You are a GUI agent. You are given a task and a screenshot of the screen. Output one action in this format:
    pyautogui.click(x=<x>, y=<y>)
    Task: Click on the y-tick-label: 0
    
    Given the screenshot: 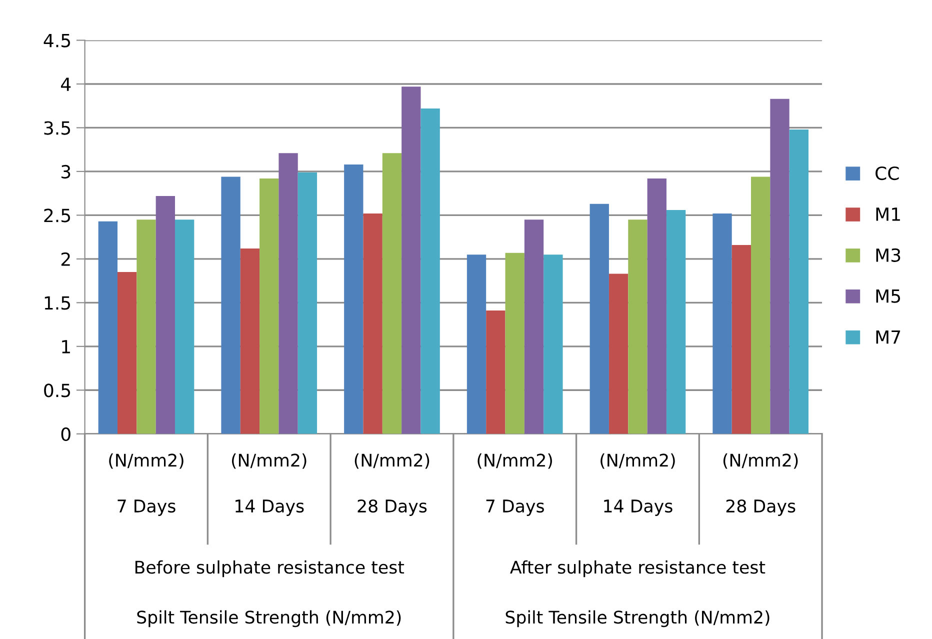 What is the action you would take?
    pyautogui.click(x=65, y=434)
    